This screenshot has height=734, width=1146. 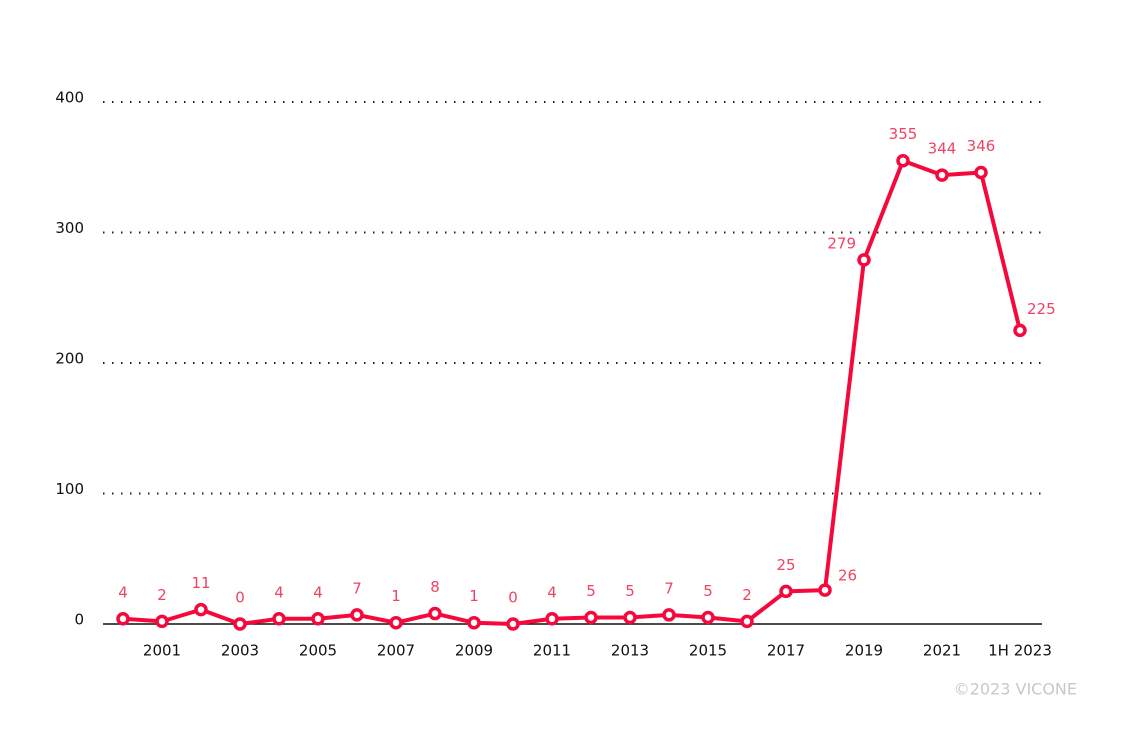 What do you see at coordinates (1020, 651) in the screenshot?
I see `x-tick-label: 1H 2023` at bounding box center [1020, 651].